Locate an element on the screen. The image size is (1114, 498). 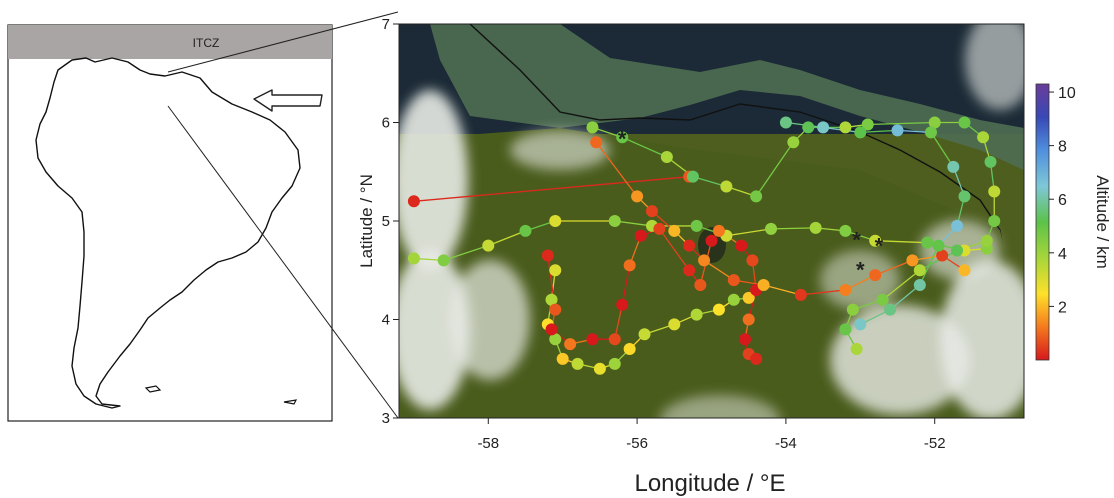
x-axis-label: Longitude / °E is located at coordinates (709, 483).